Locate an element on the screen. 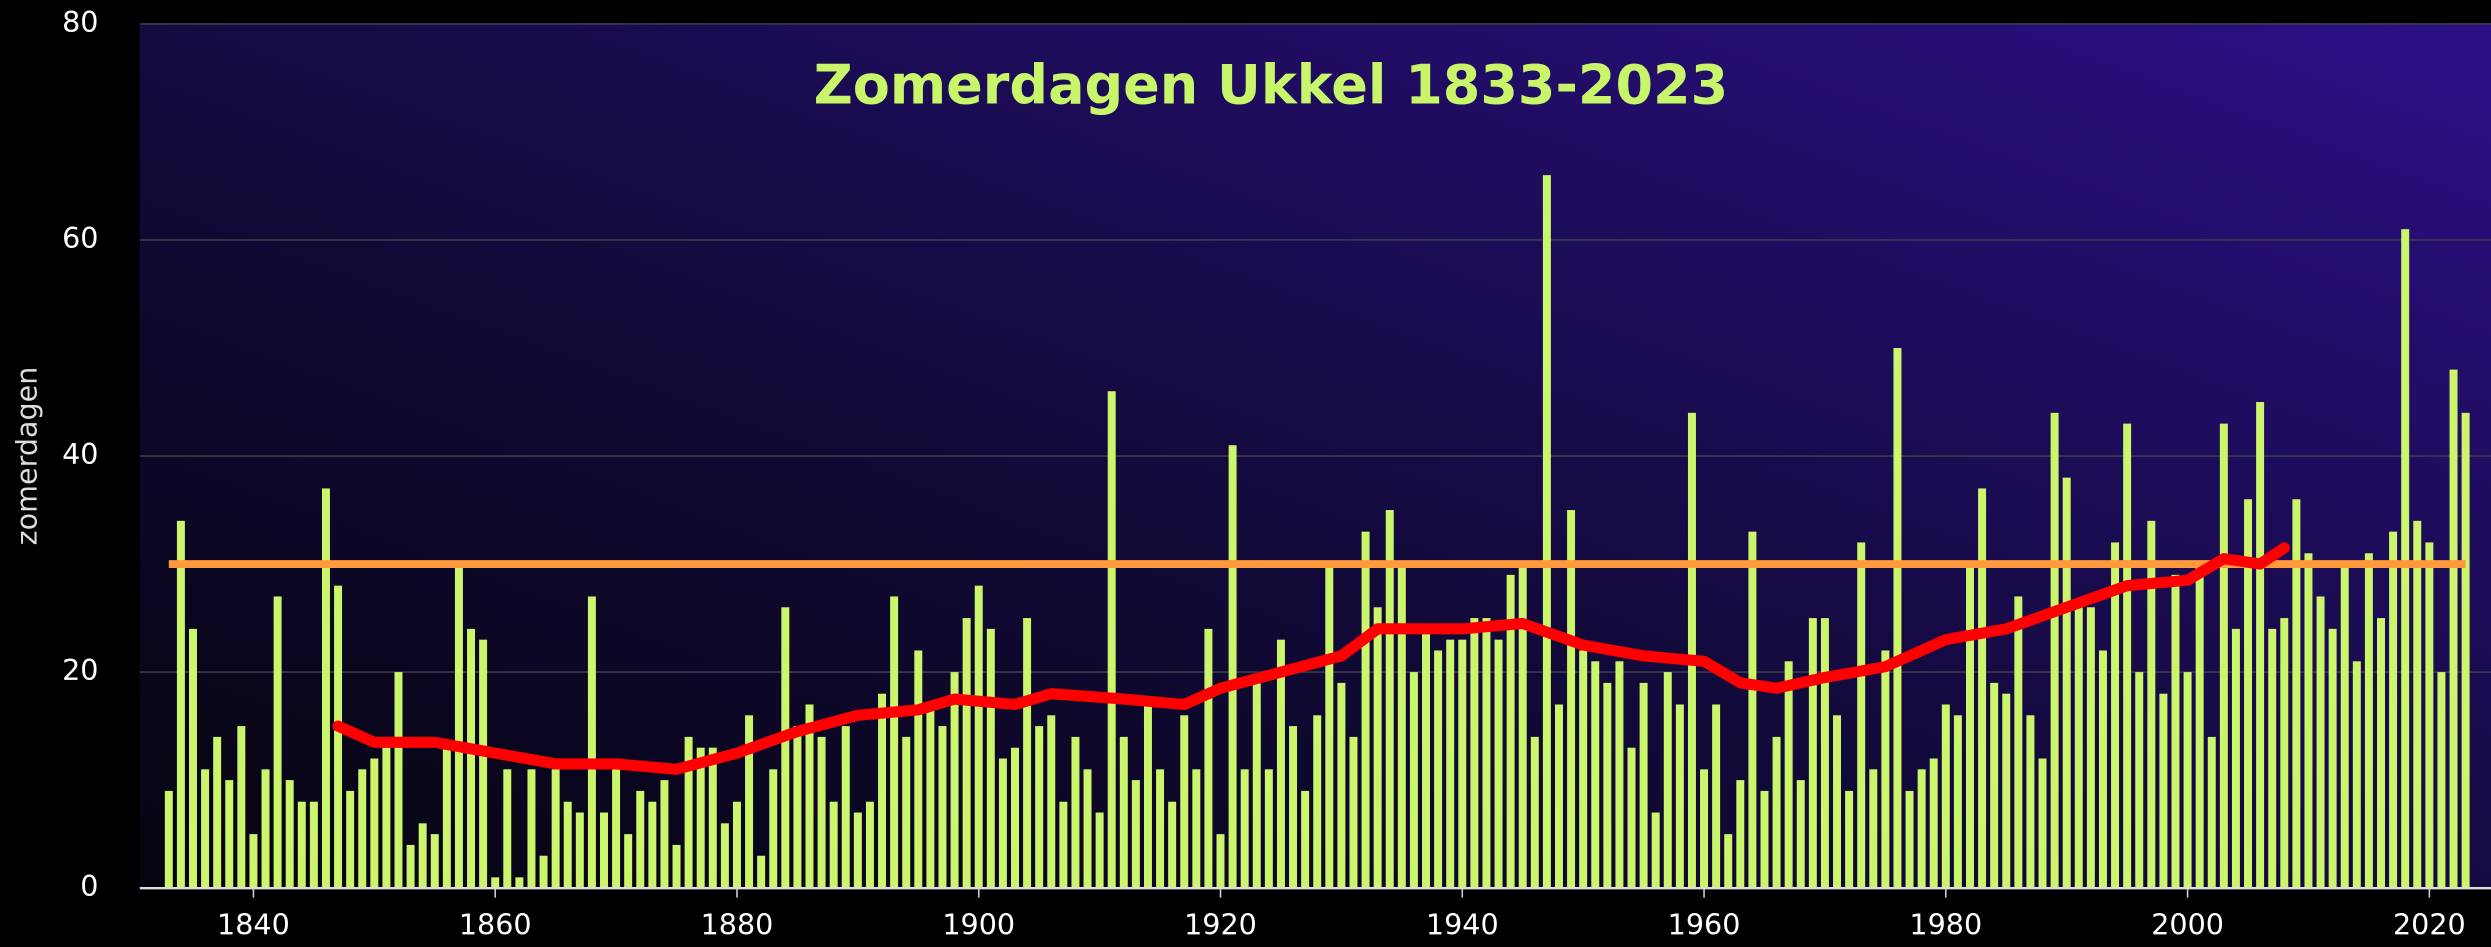 Image resolution: width=2491 pixels, height=947 pixels. x-tick-label: 1880 is located at coordinates (737, 924).